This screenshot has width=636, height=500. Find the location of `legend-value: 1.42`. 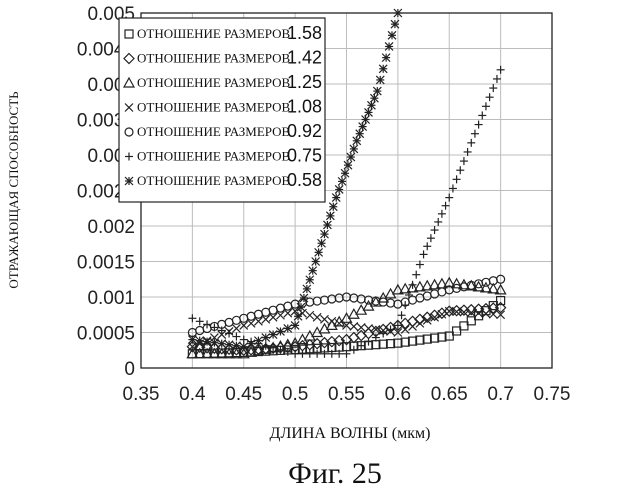

legend-value: 1.42 is located at coordinates (304, 58).